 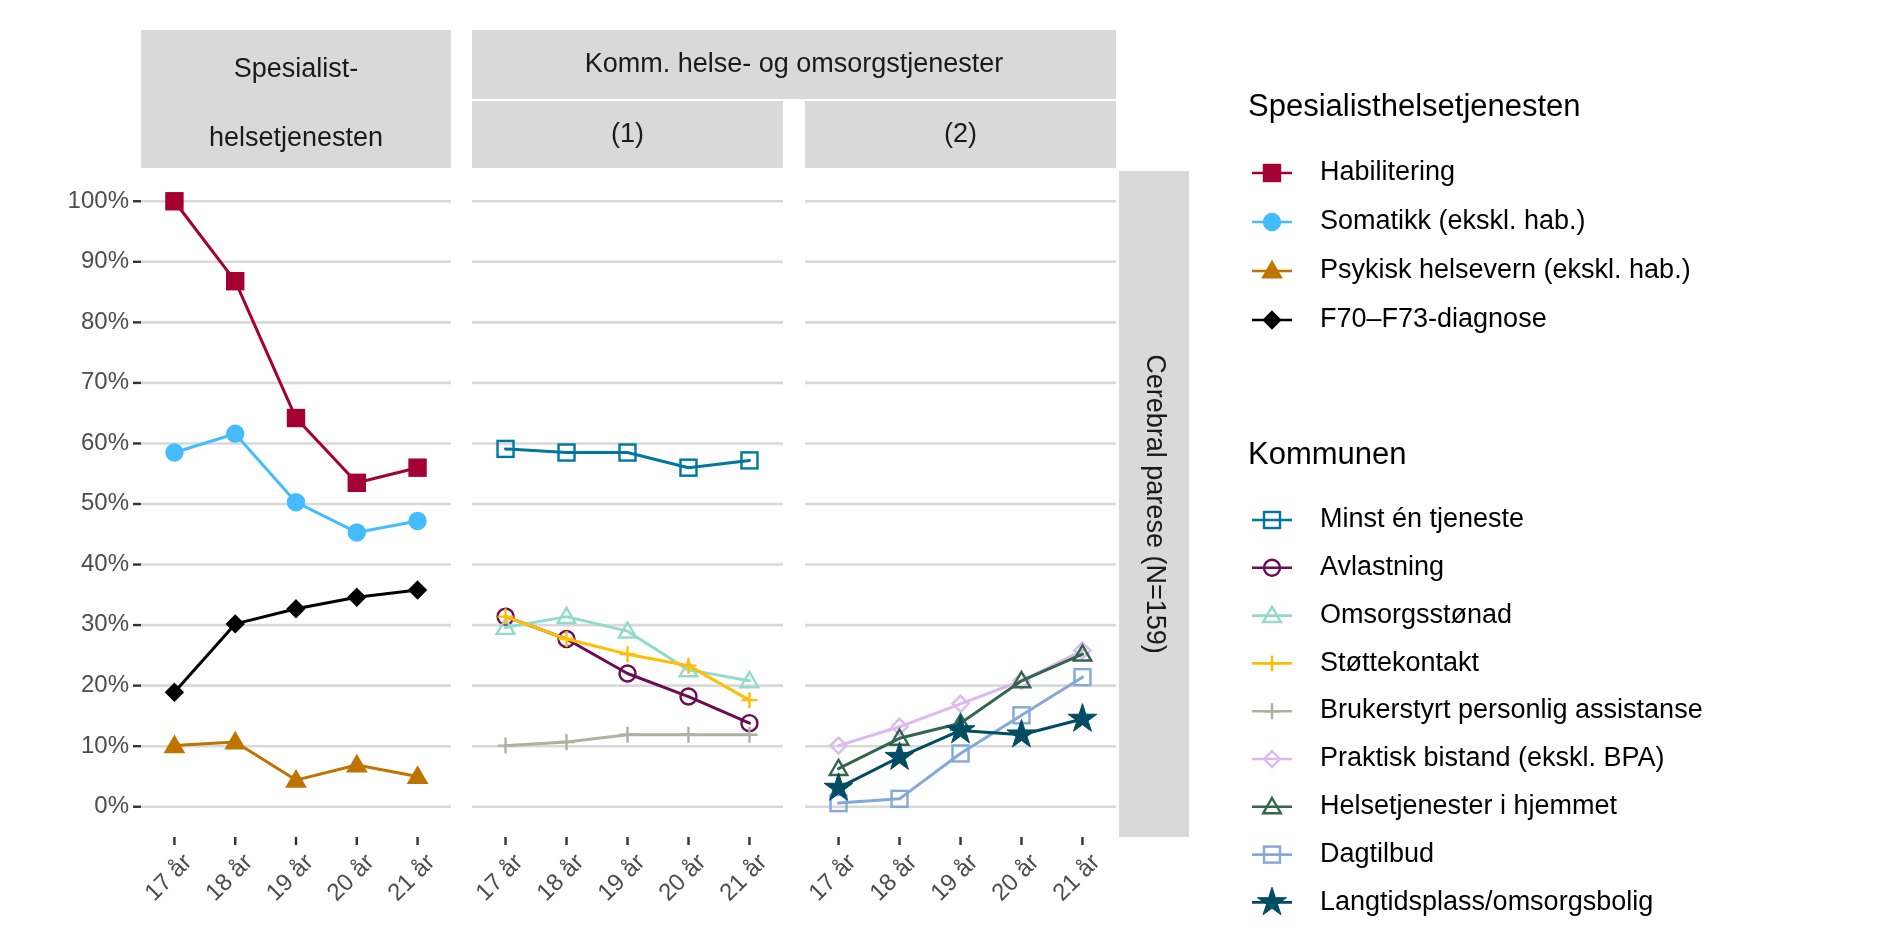 What do you see at coordinates (1511, 709) in the screenshot?
I see `legend-label: Brukerstyrt personlig assistanse` at bounding box center [1511, 709].